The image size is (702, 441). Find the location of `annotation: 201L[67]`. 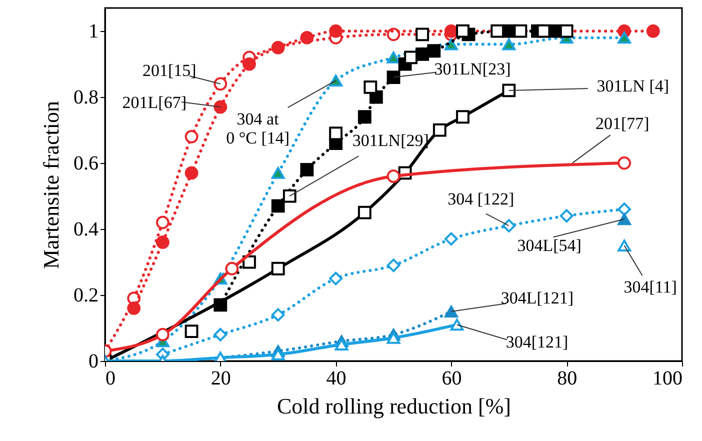

annotation: 201L[67] is located at coordinates (154, 102).